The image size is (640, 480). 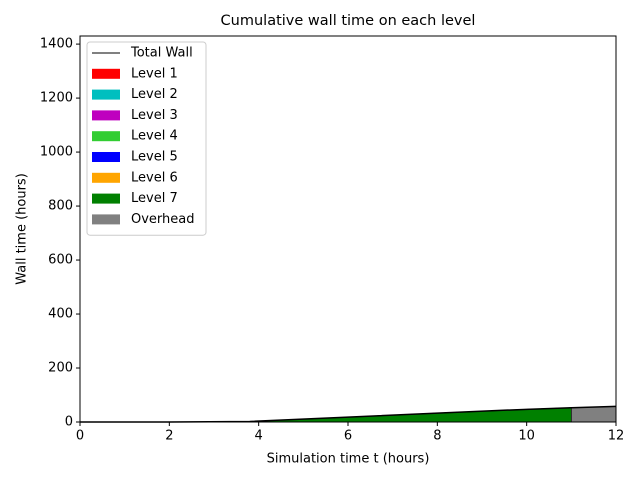 What do you see at coordinates (348, 436) in the screenshot?
I see `x-tick-label: 6` at bounding box center [348, 436].